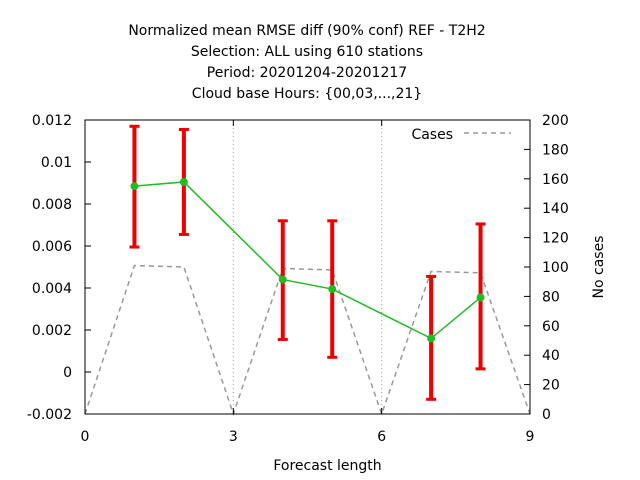 The width and height of the screenshot is (640, 480). I want to click on y-tick-label-2: 0.002, so click(52, 331).